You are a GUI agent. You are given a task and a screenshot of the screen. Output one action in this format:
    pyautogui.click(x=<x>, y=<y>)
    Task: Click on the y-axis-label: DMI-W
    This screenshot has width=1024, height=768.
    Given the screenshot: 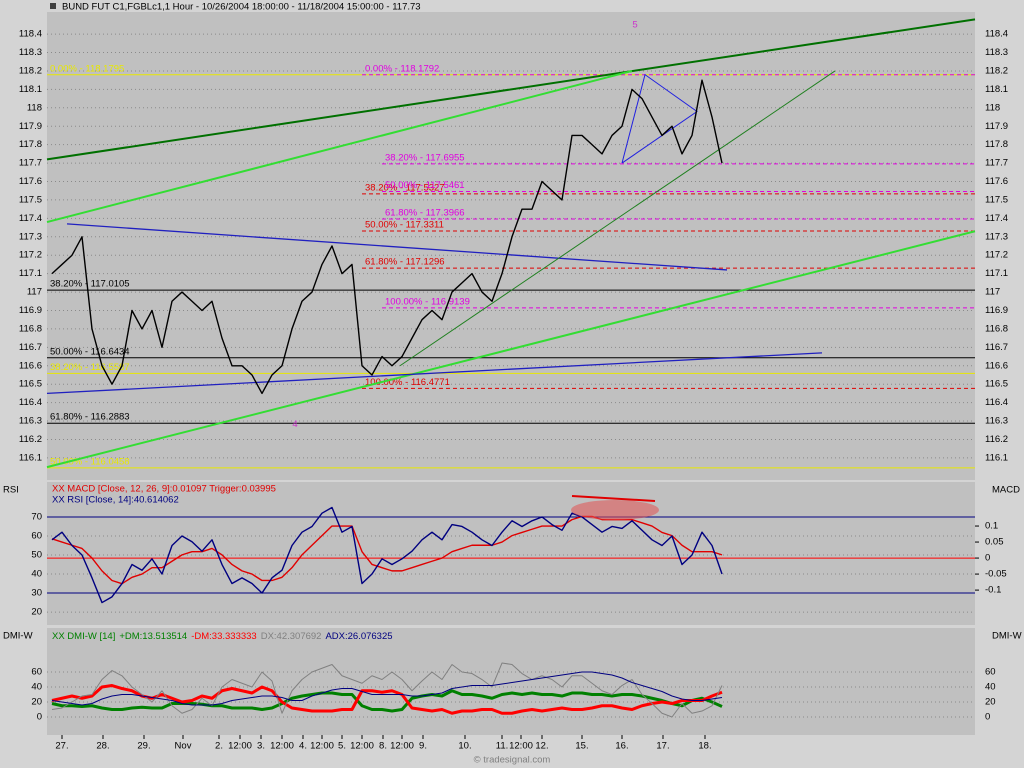 What is the action you would take?
    pyautogui.click(x=18, y=636)
    